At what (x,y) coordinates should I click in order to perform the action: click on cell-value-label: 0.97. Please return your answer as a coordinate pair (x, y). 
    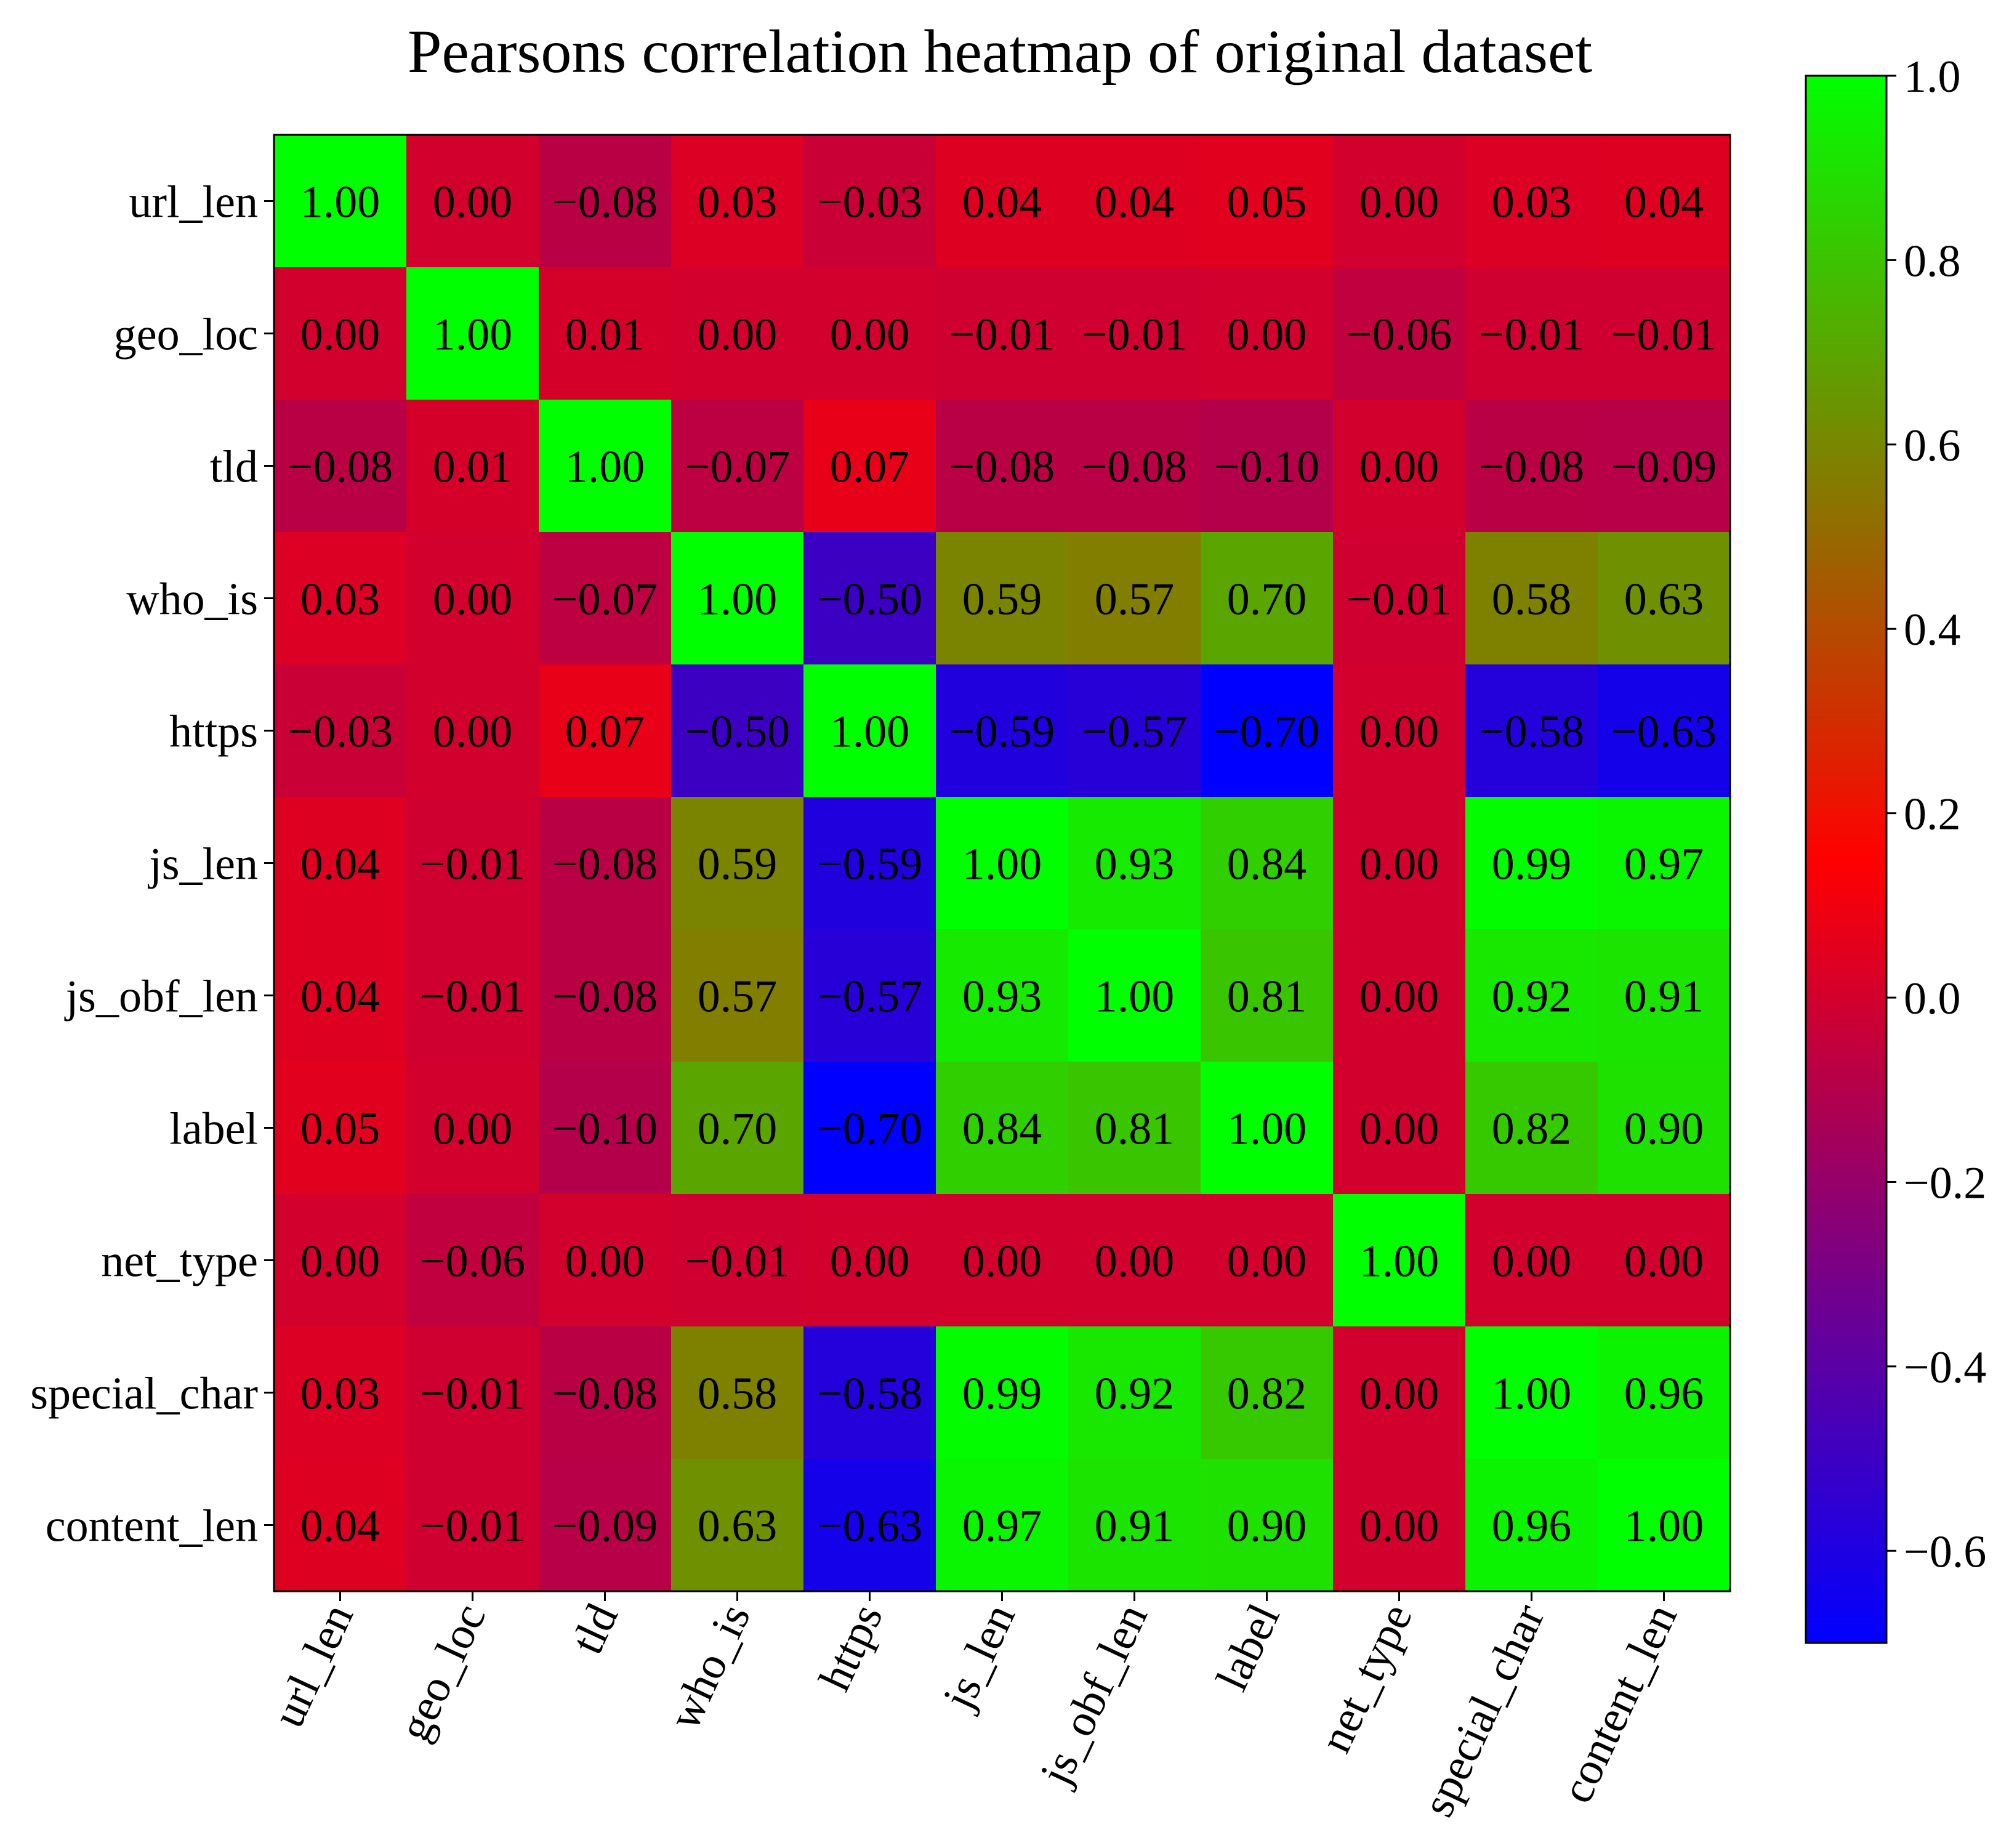
    Looking at the image, I should click on (1002, 1526).